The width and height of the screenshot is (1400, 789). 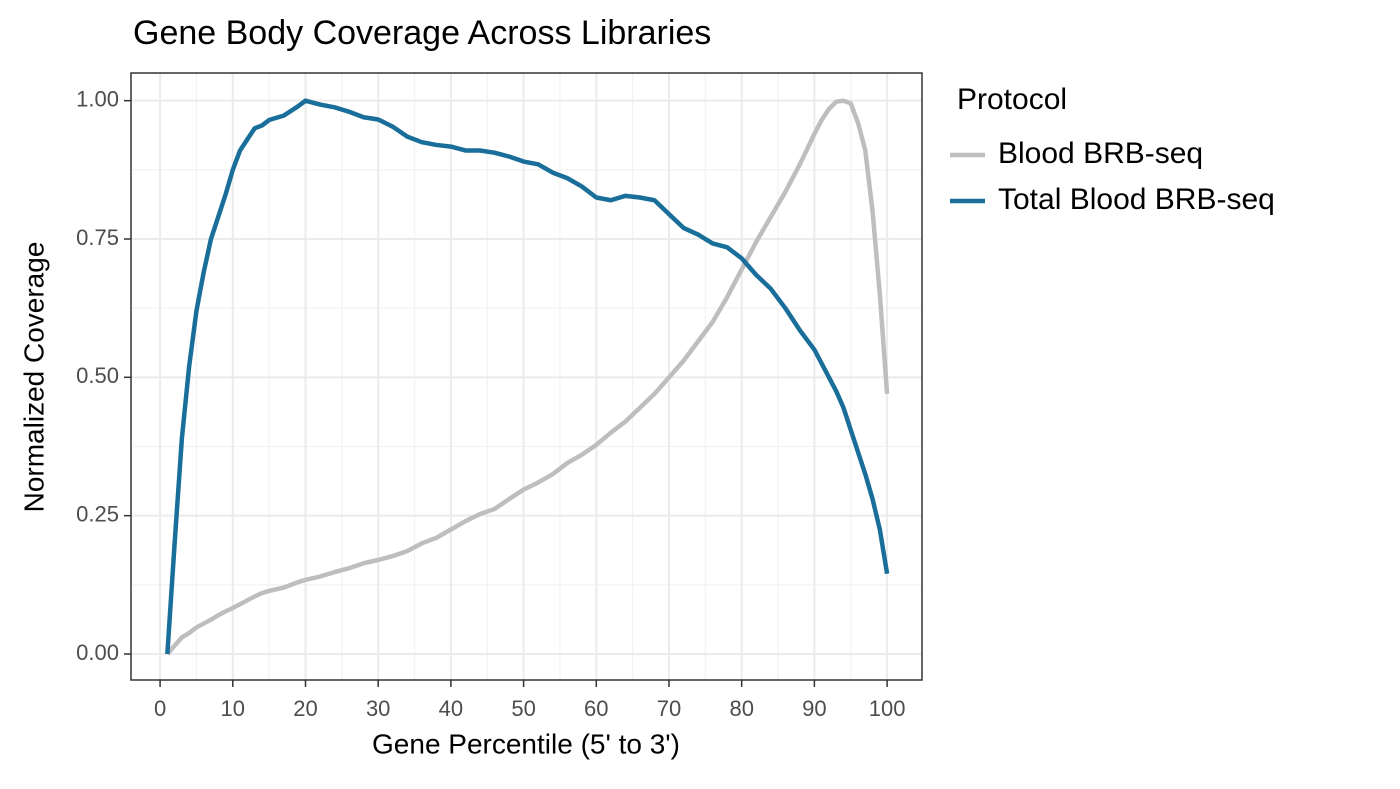 I want to click on legend-label: Total Blood BRB-seq, so click(x=1136, y=199).